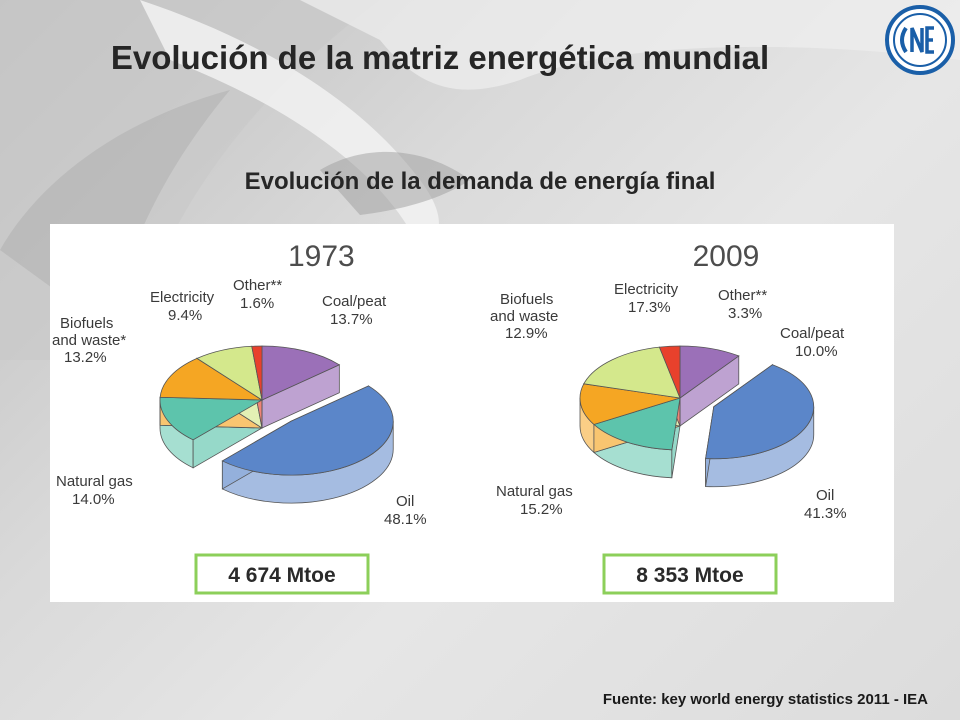 This screenshot has width=960, height=720. I want to click on label-2009-gas-value: 15.2%, so click(541, 509).